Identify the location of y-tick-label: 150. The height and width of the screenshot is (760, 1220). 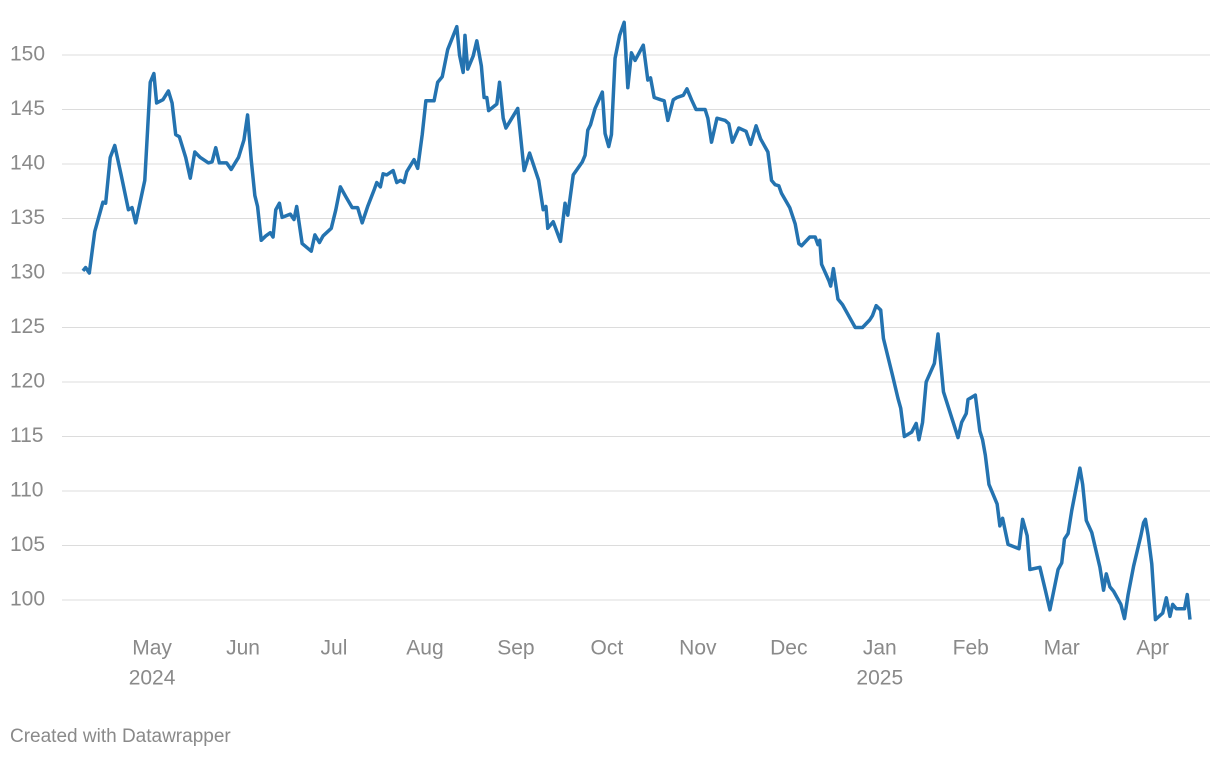
(27, 54).